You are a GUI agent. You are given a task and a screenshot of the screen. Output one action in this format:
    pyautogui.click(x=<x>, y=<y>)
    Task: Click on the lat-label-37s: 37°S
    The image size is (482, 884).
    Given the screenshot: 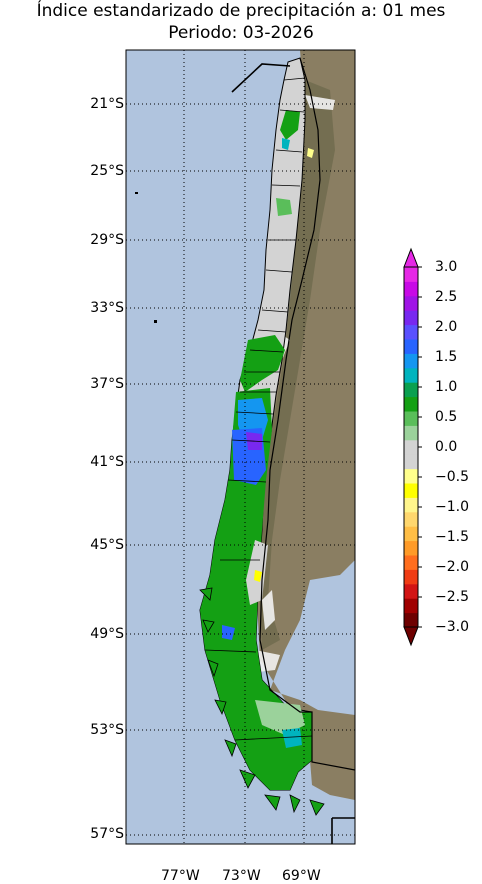 What is the action you would take?
    pyautogui.click(x=107, y=384)
    